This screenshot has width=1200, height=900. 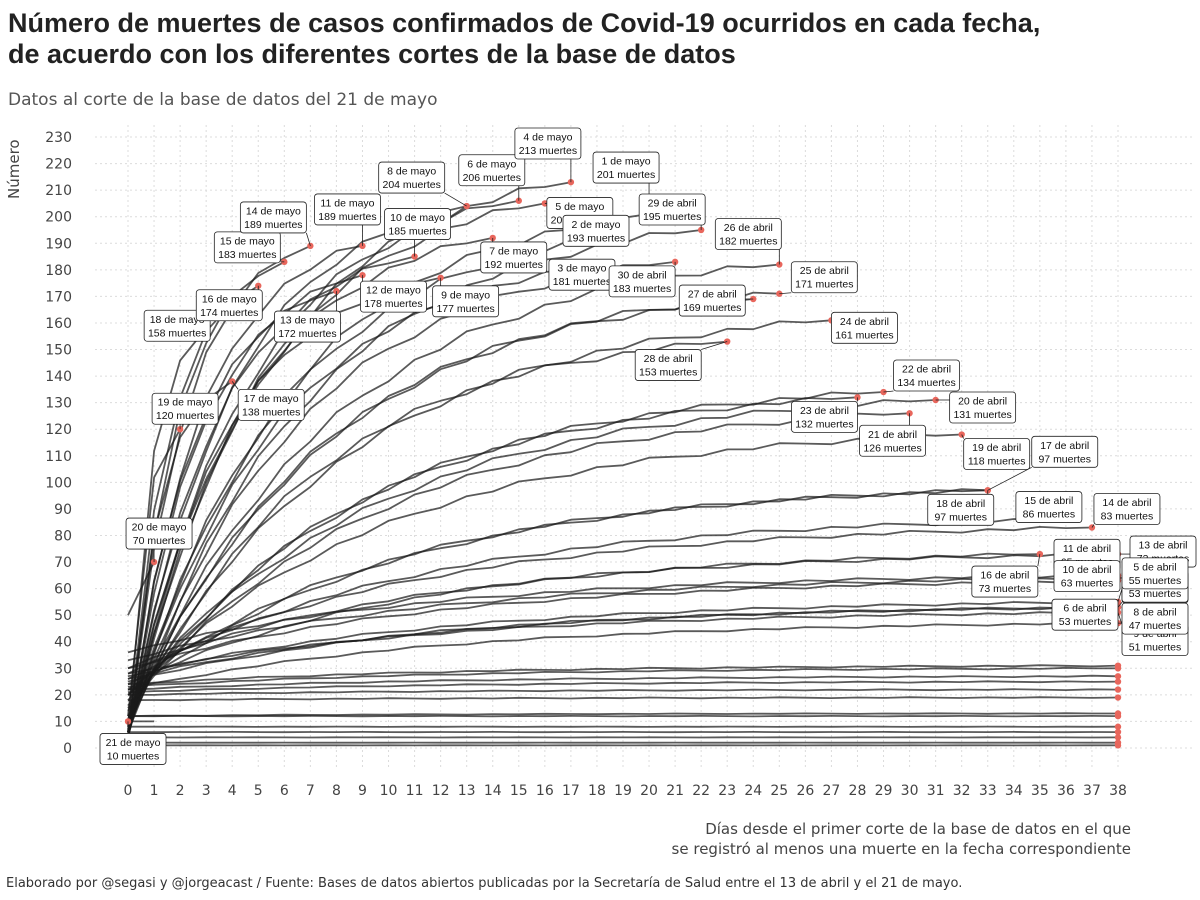 What do you see at coordinates (273, 211) in the screenshot?
I see `label-date: 14 de mayo` at bounding box center [273, 211].